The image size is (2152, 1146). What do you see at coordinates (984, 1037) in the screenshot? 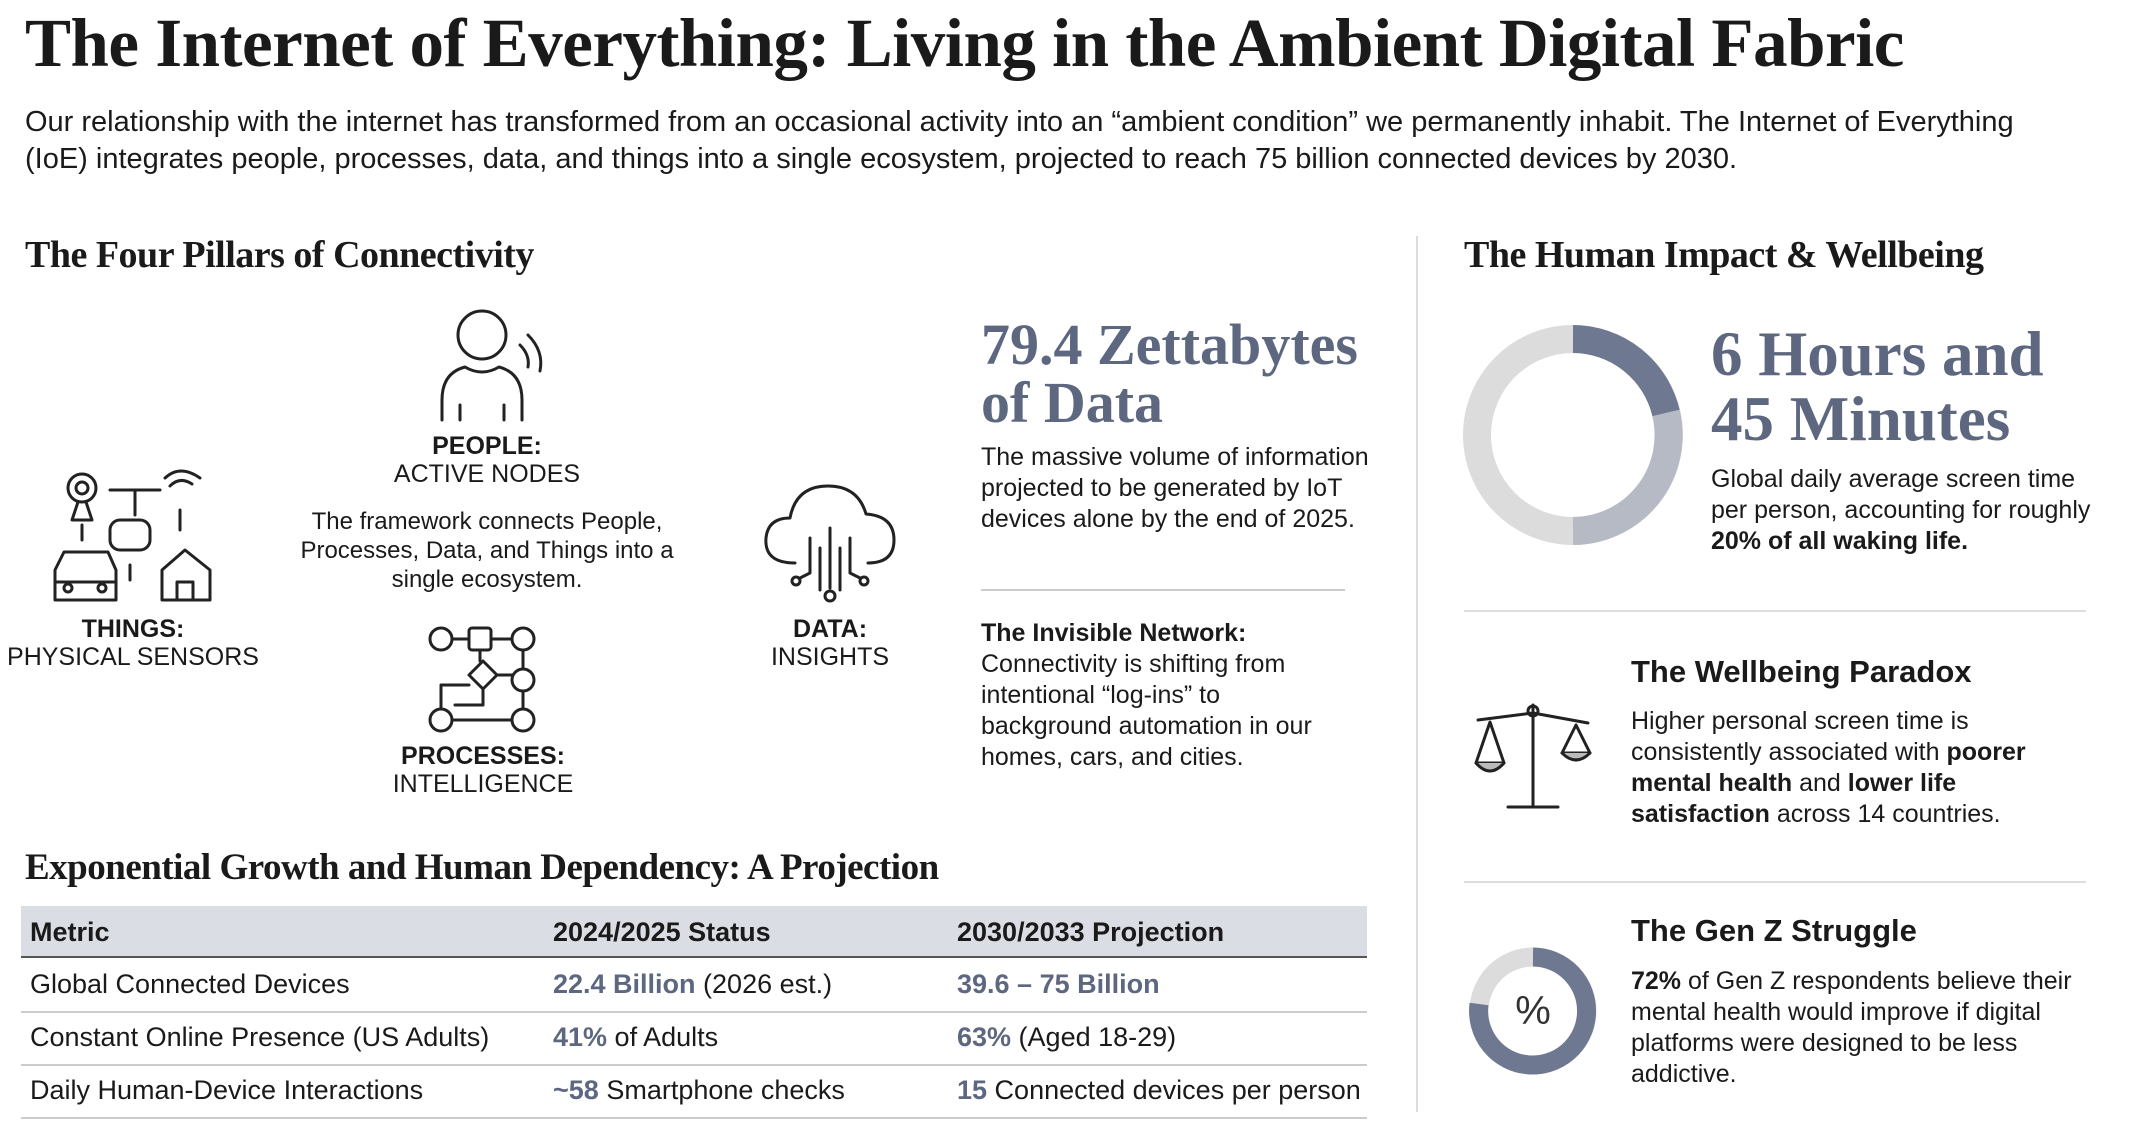
I see `text-run: 63%` at bounding box center [984, 1037].